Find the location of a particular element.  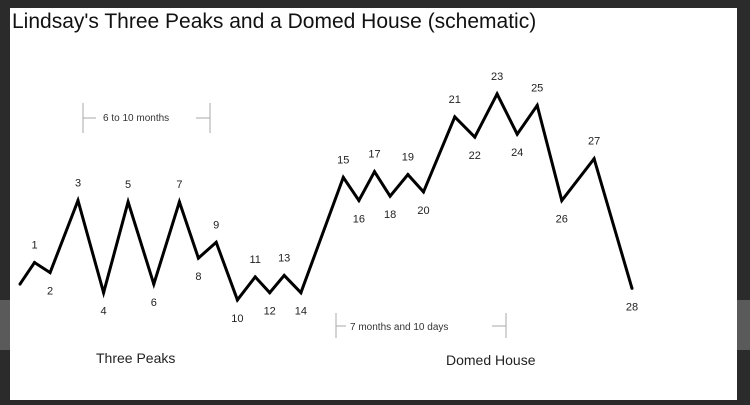

point-label: 15 is located at coordinates (343, 160).